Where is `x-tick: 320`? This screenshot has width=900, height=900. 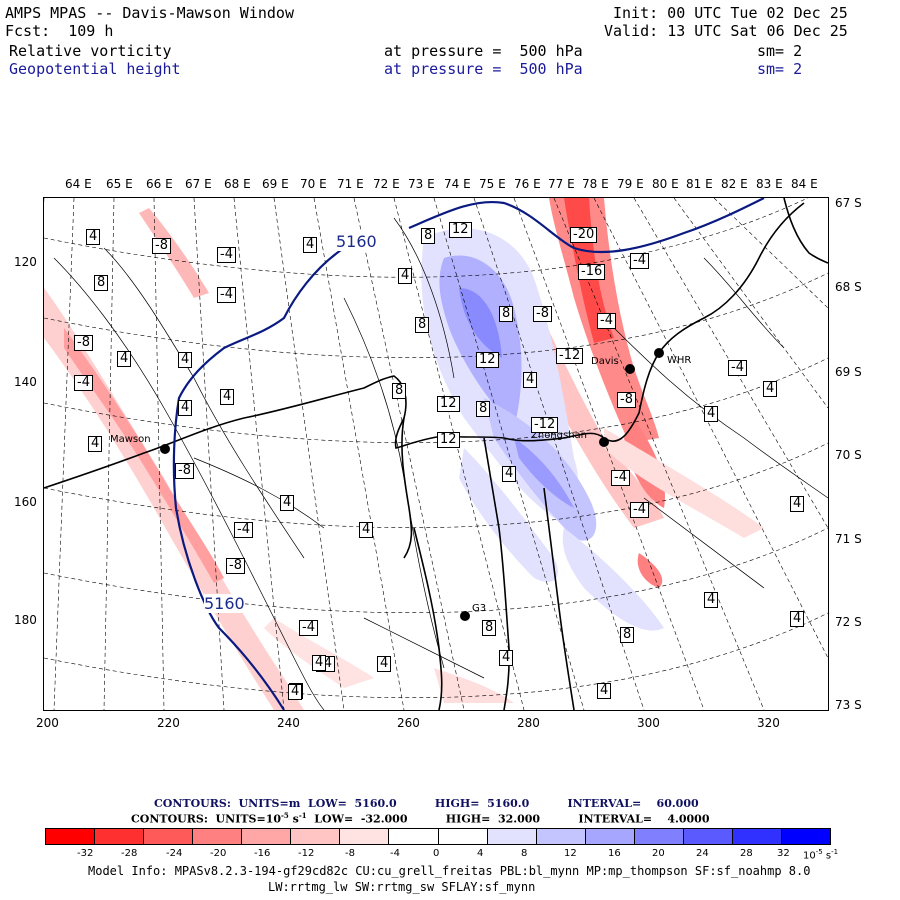 x-tick: 320 is located at coordinates (768, 723).